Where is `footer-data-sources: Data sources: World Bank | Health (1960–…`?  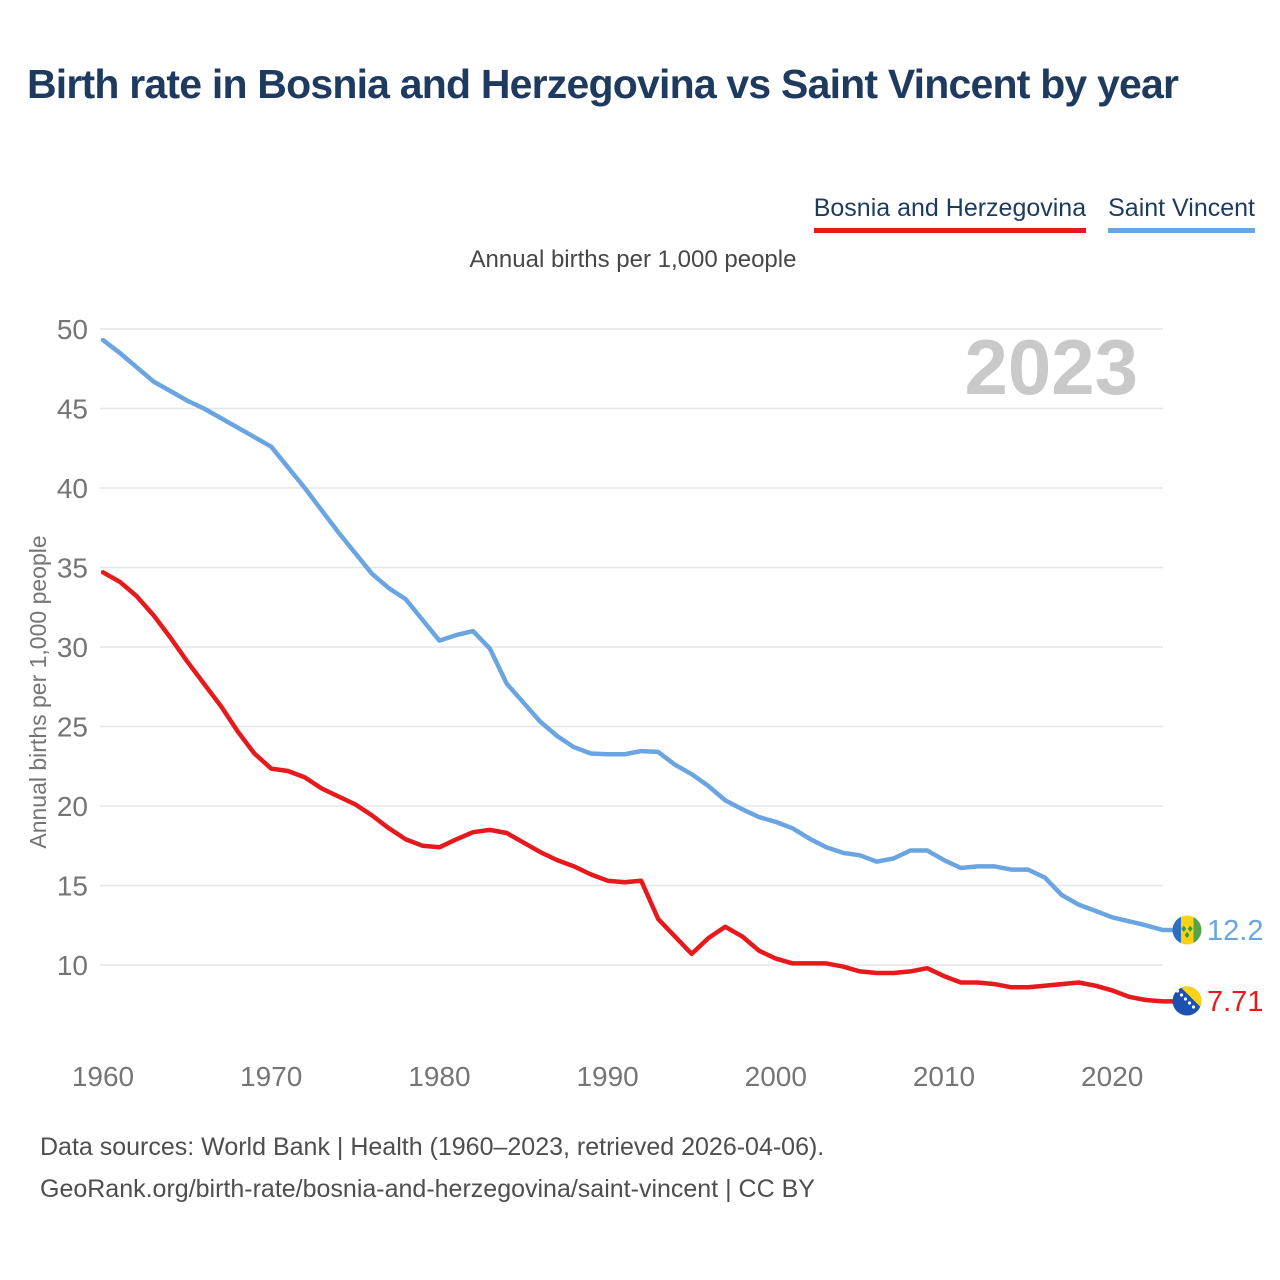
footer-data-sources: Data sources: World Bank | Health (1960–… is located at coordinates (432, 1147).